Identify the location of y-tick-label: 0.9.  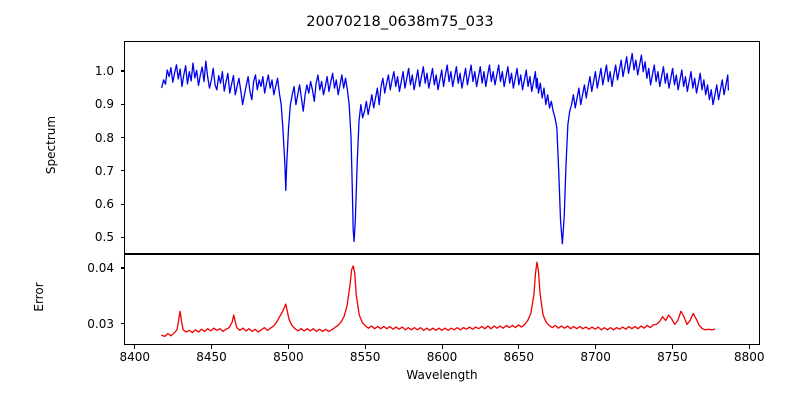
(104, 104).